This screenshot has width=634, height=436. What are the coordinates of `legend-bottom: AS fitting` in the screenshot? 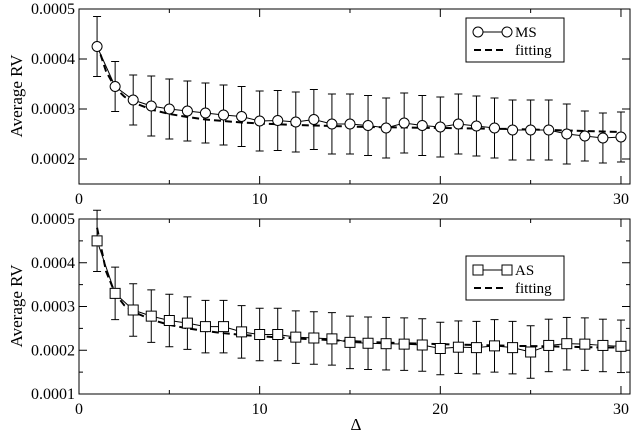 It's located at (515, 278).